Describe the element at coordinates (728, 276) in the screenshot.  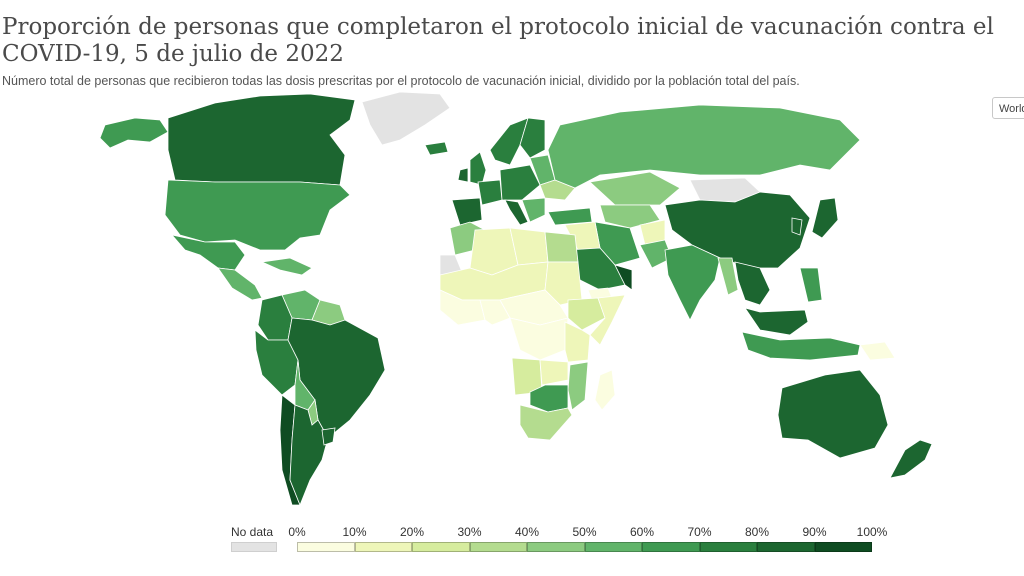
I see `region-myanmar` at that location.